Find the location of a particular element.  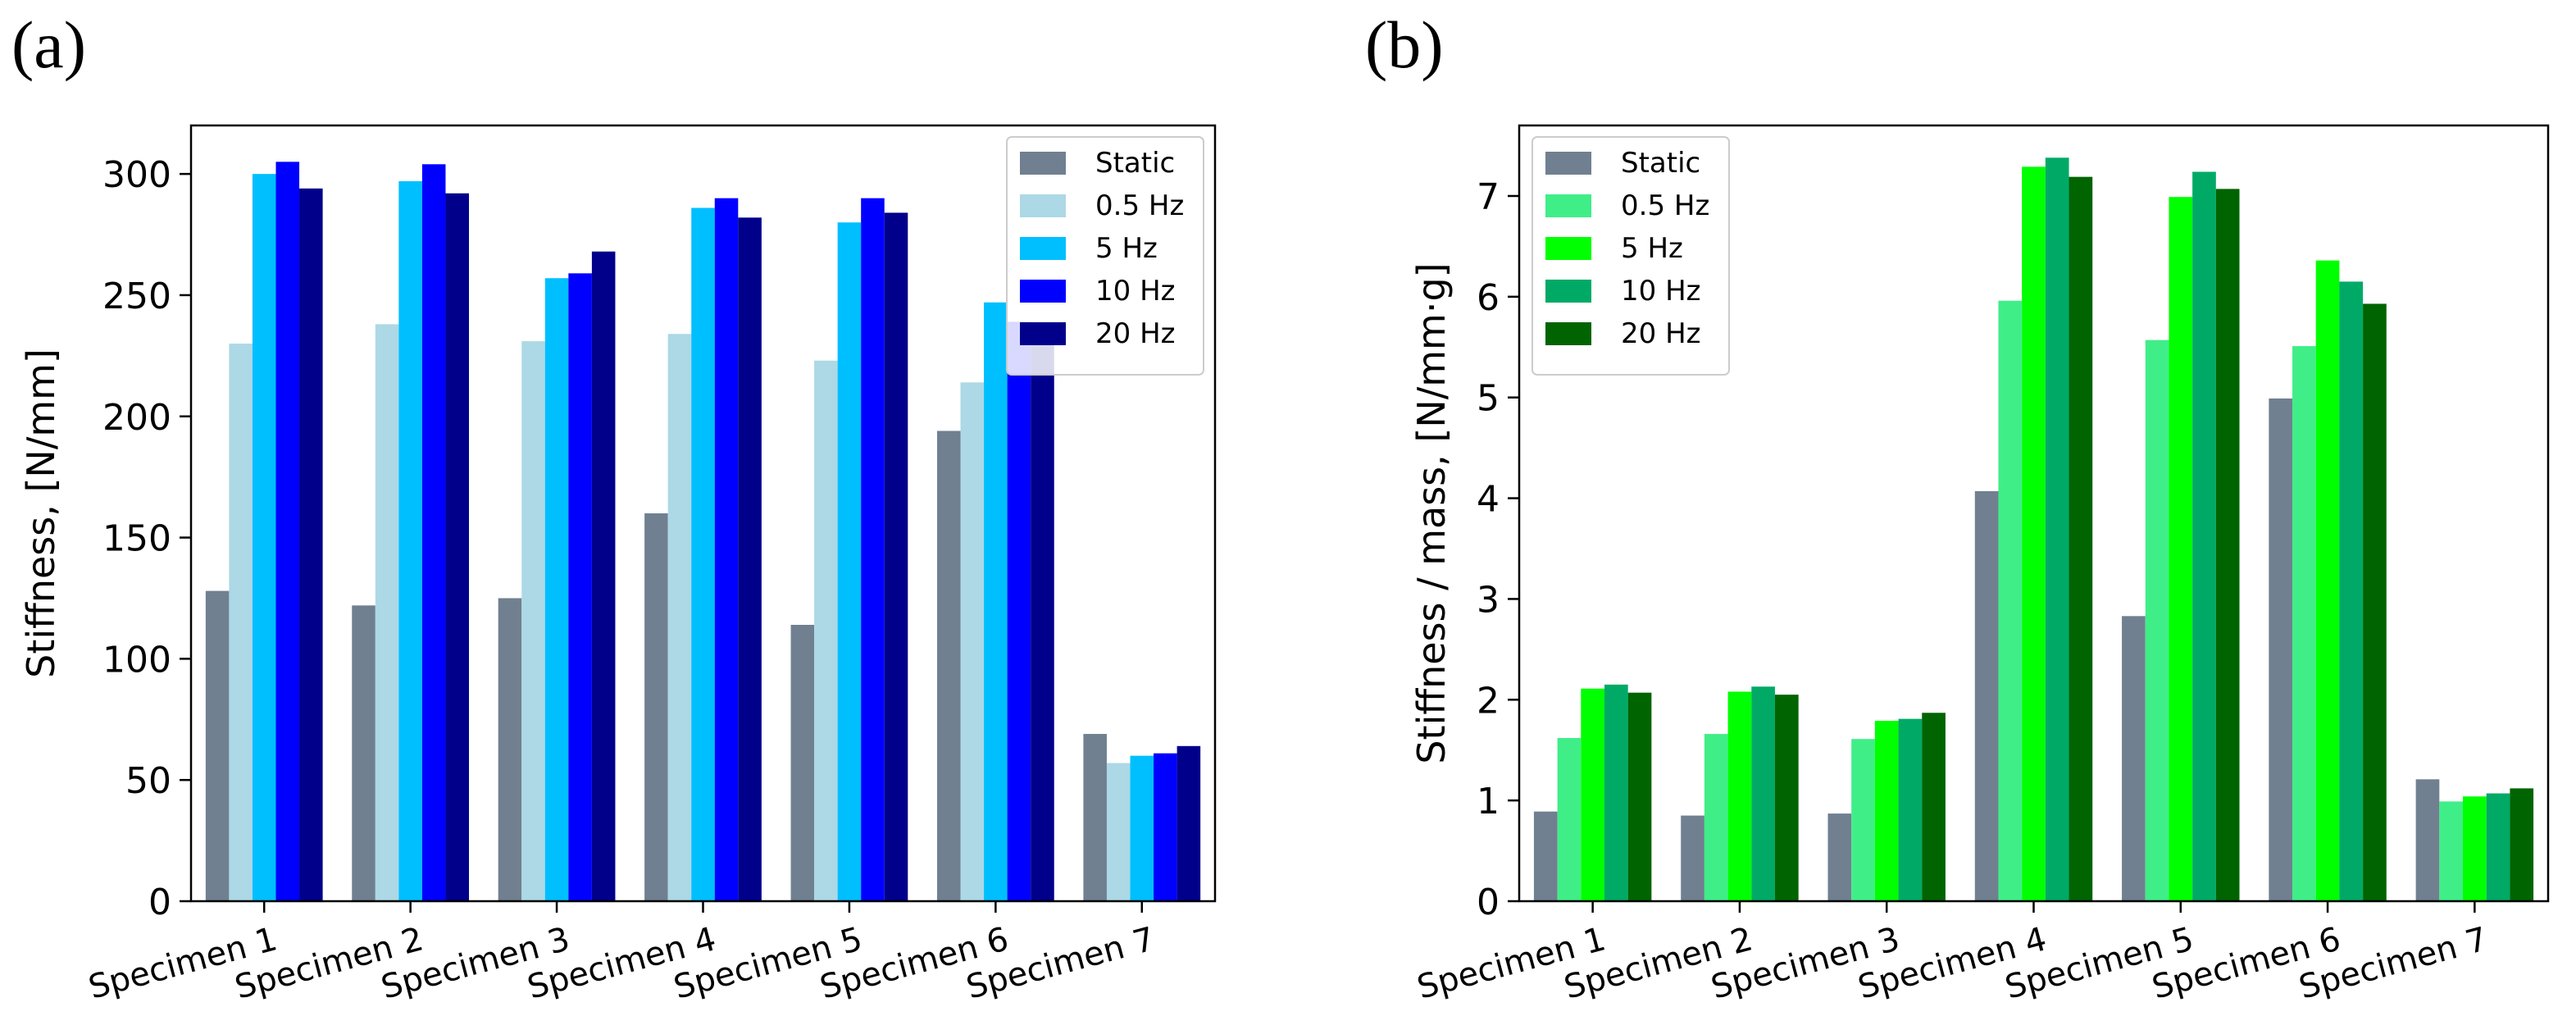

y-tick-label: 4 is located at coordinates (1488, 500).